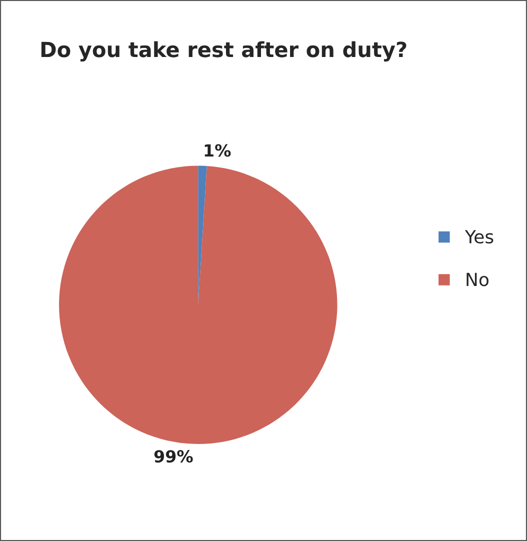  Describe the element at coordinates (217, 150) in the screenshot. I see `data-label: 1%` at that location.